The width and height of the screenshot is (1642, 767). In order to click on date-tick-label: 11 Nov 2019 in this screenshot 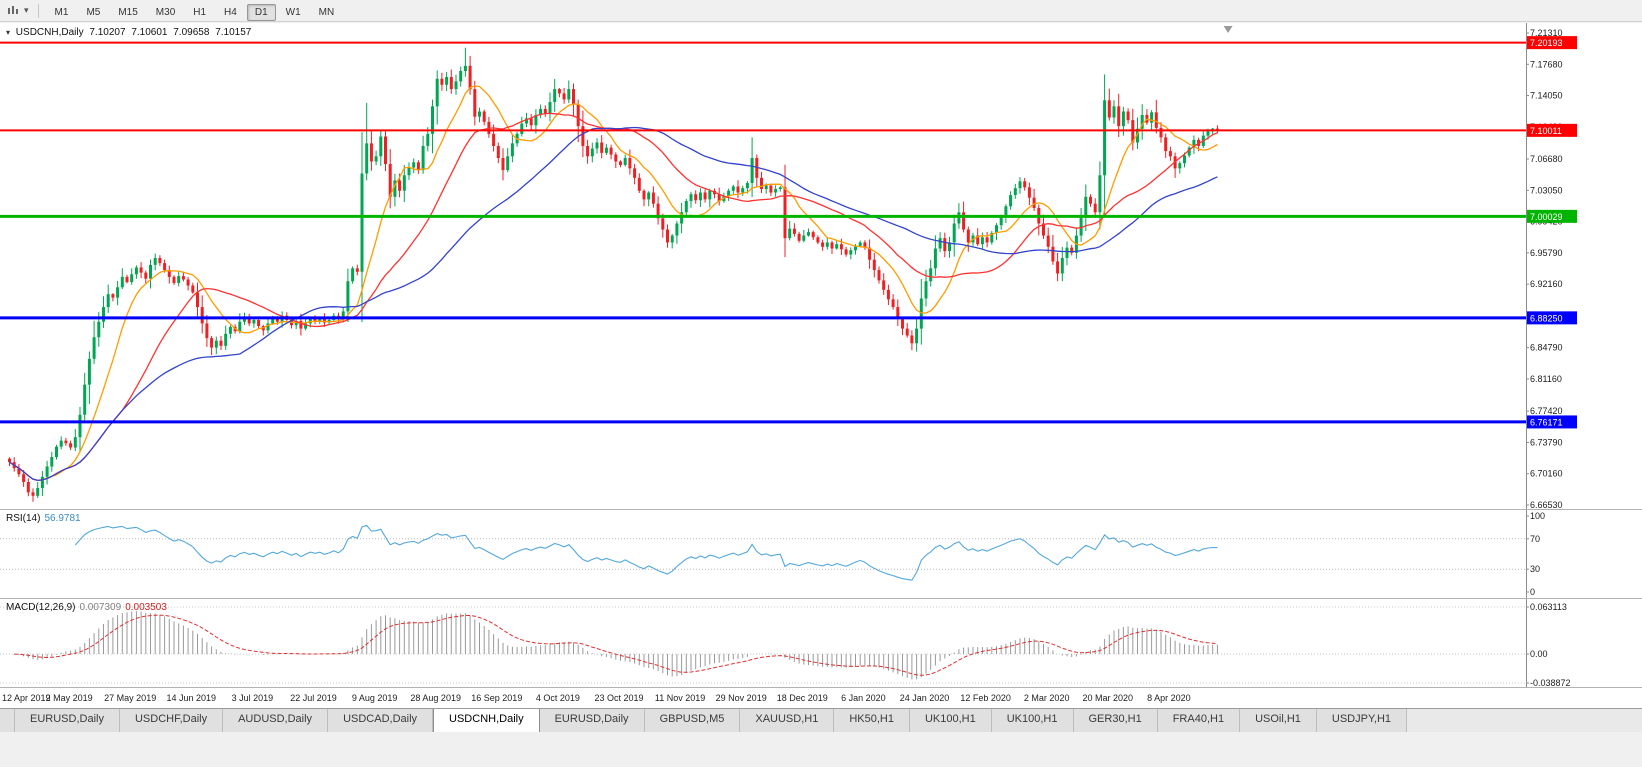, I will do `click(680, 698)`.